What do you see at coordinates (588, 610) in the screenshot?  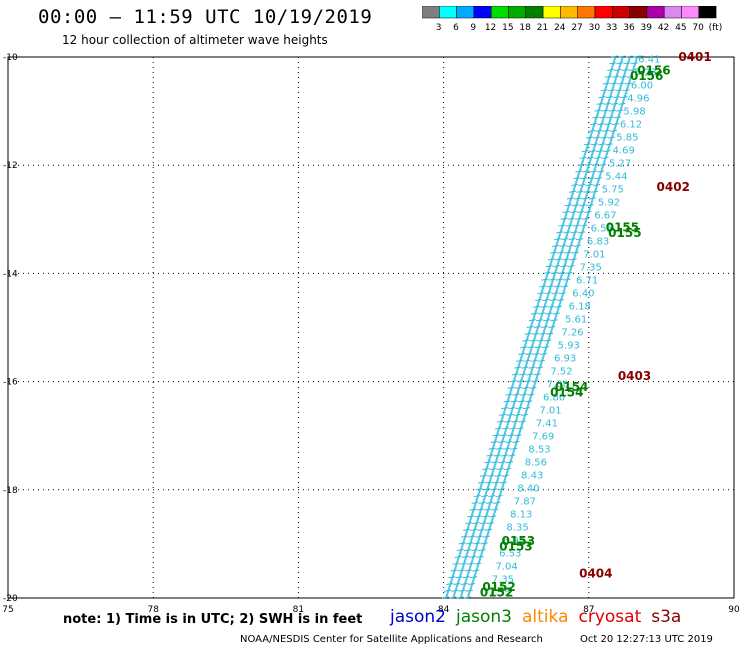 I see `lon-tick-label: 87` at bounding box center [588, 610].